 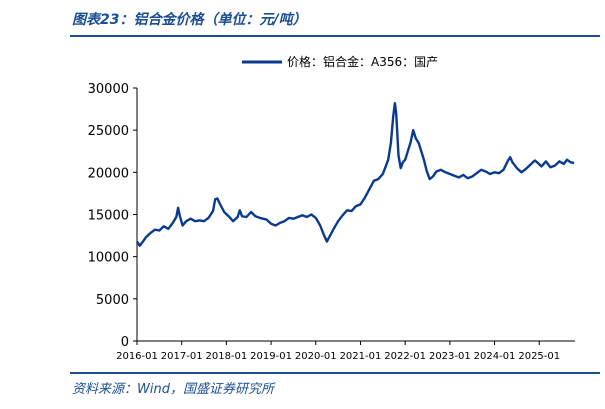 I want to click on source-note: 资料来源：Wind，国盛证券研究所, so click(x=173, y=389).